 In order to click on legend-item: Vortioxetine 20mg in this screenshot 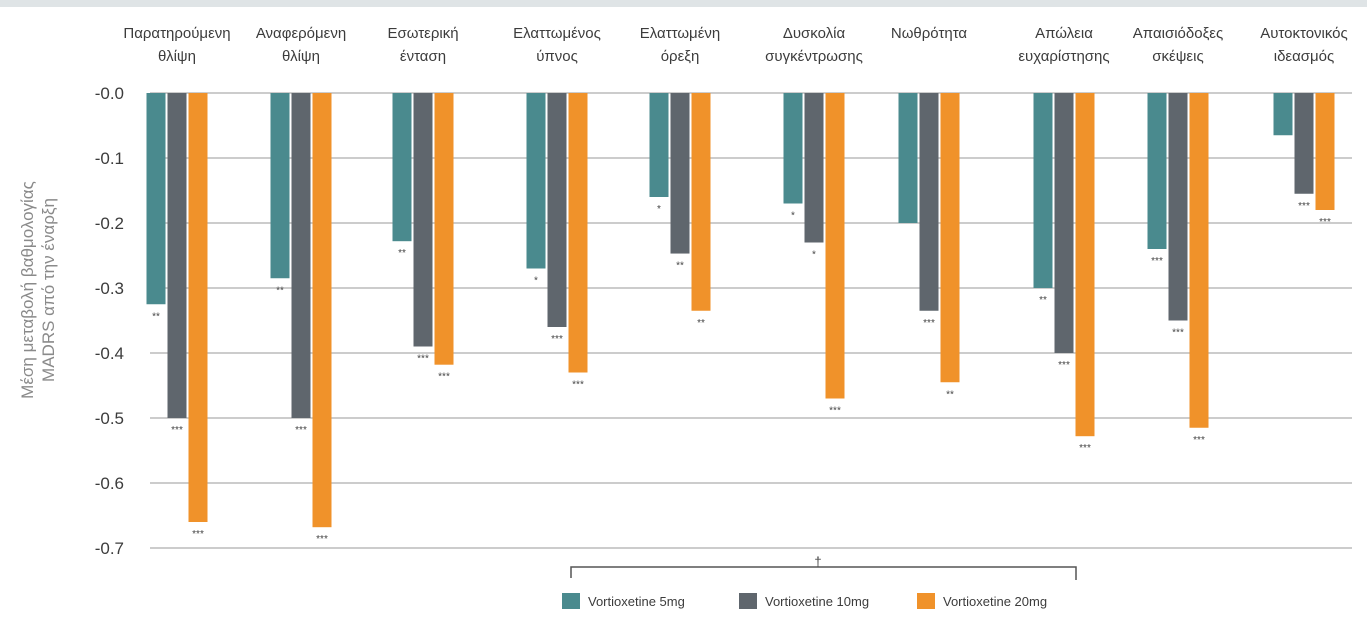, I will do `click(982, 601)`.